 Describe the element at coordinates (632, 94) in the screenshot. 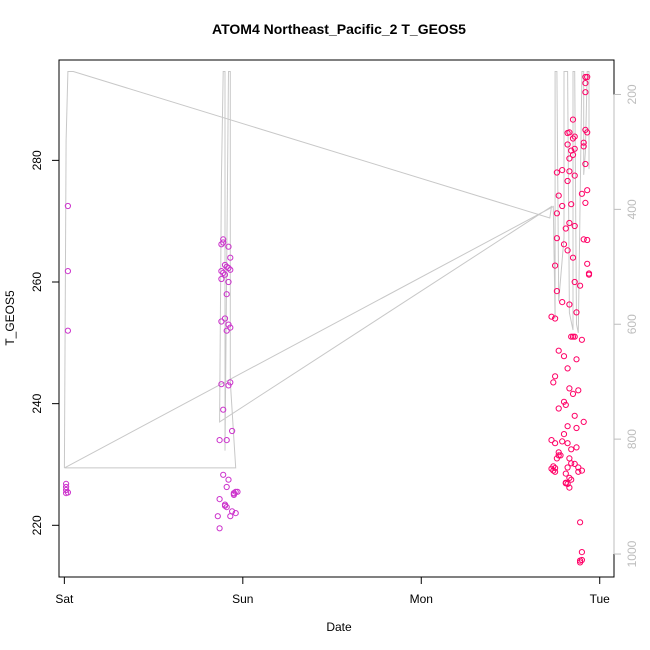

I see `y2-tick-label: 200` at that location.